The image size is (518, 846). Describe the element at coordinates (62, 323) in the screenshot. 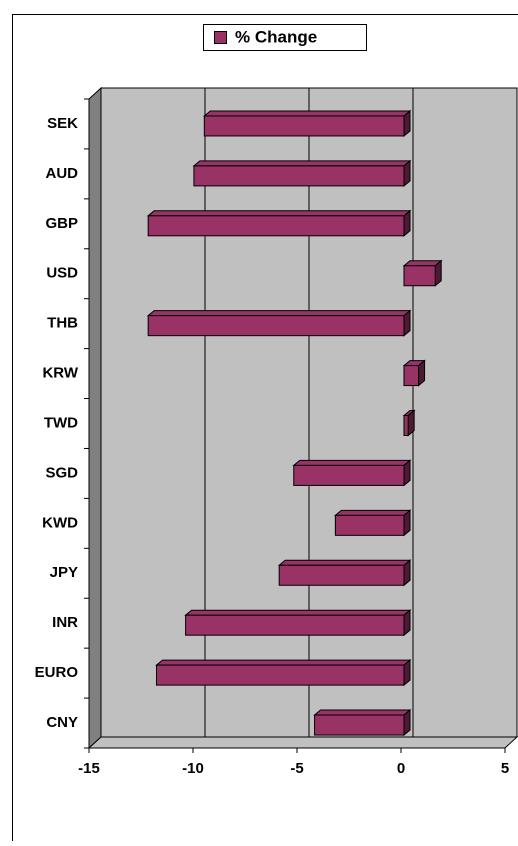

I see `y-tick-label: THB` at that location.